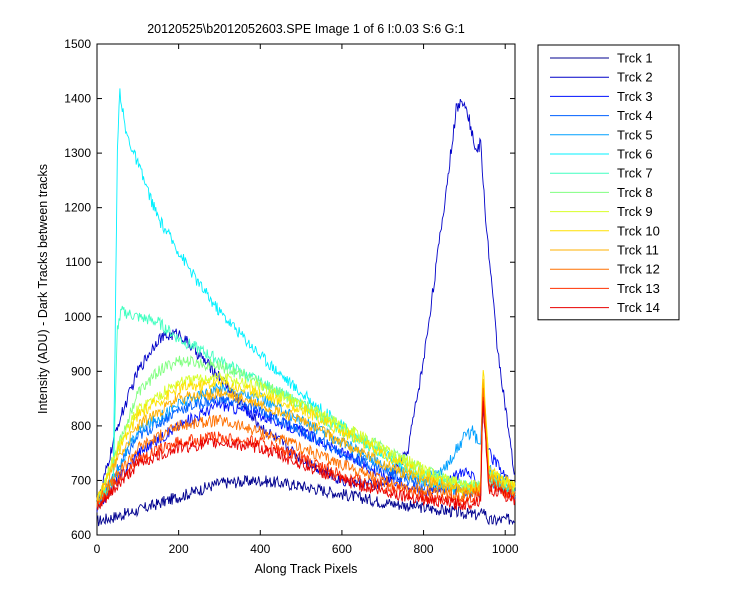  What do you see at coordinates (635, 192) in the screenshot?
I see `legend-label-8: Trck 8` at bounding box center [635, 192].